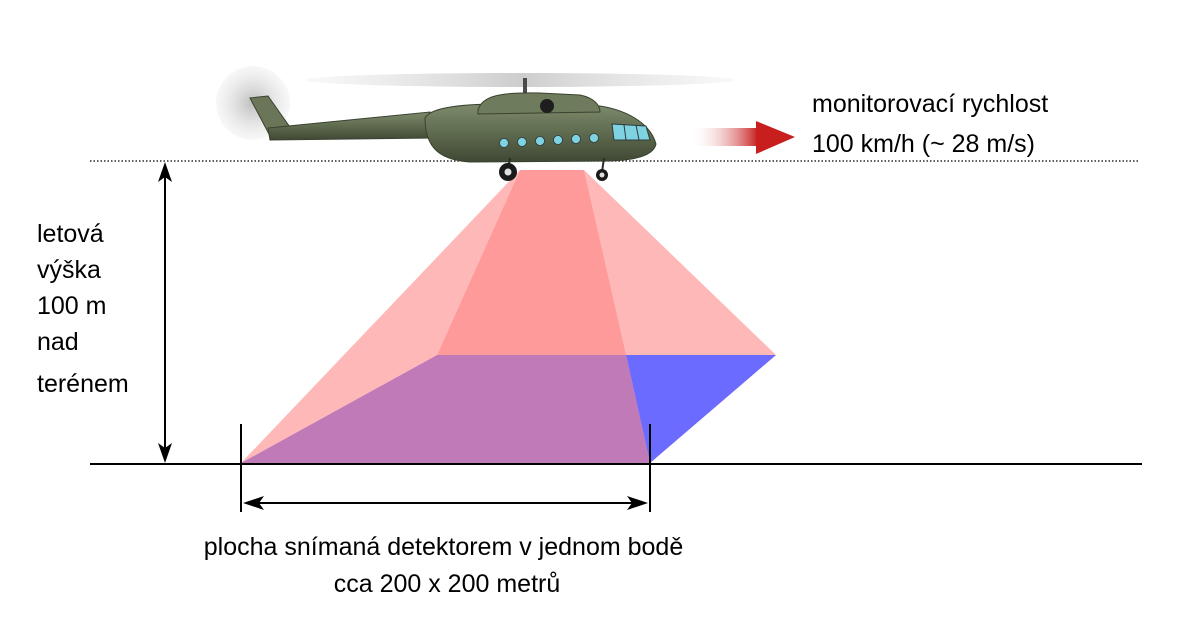  Describe the element at coordinates (923, 144) in the screenshot. I see `speed-label-line2: 100 km/h (~ 28 m/s)` at that location.